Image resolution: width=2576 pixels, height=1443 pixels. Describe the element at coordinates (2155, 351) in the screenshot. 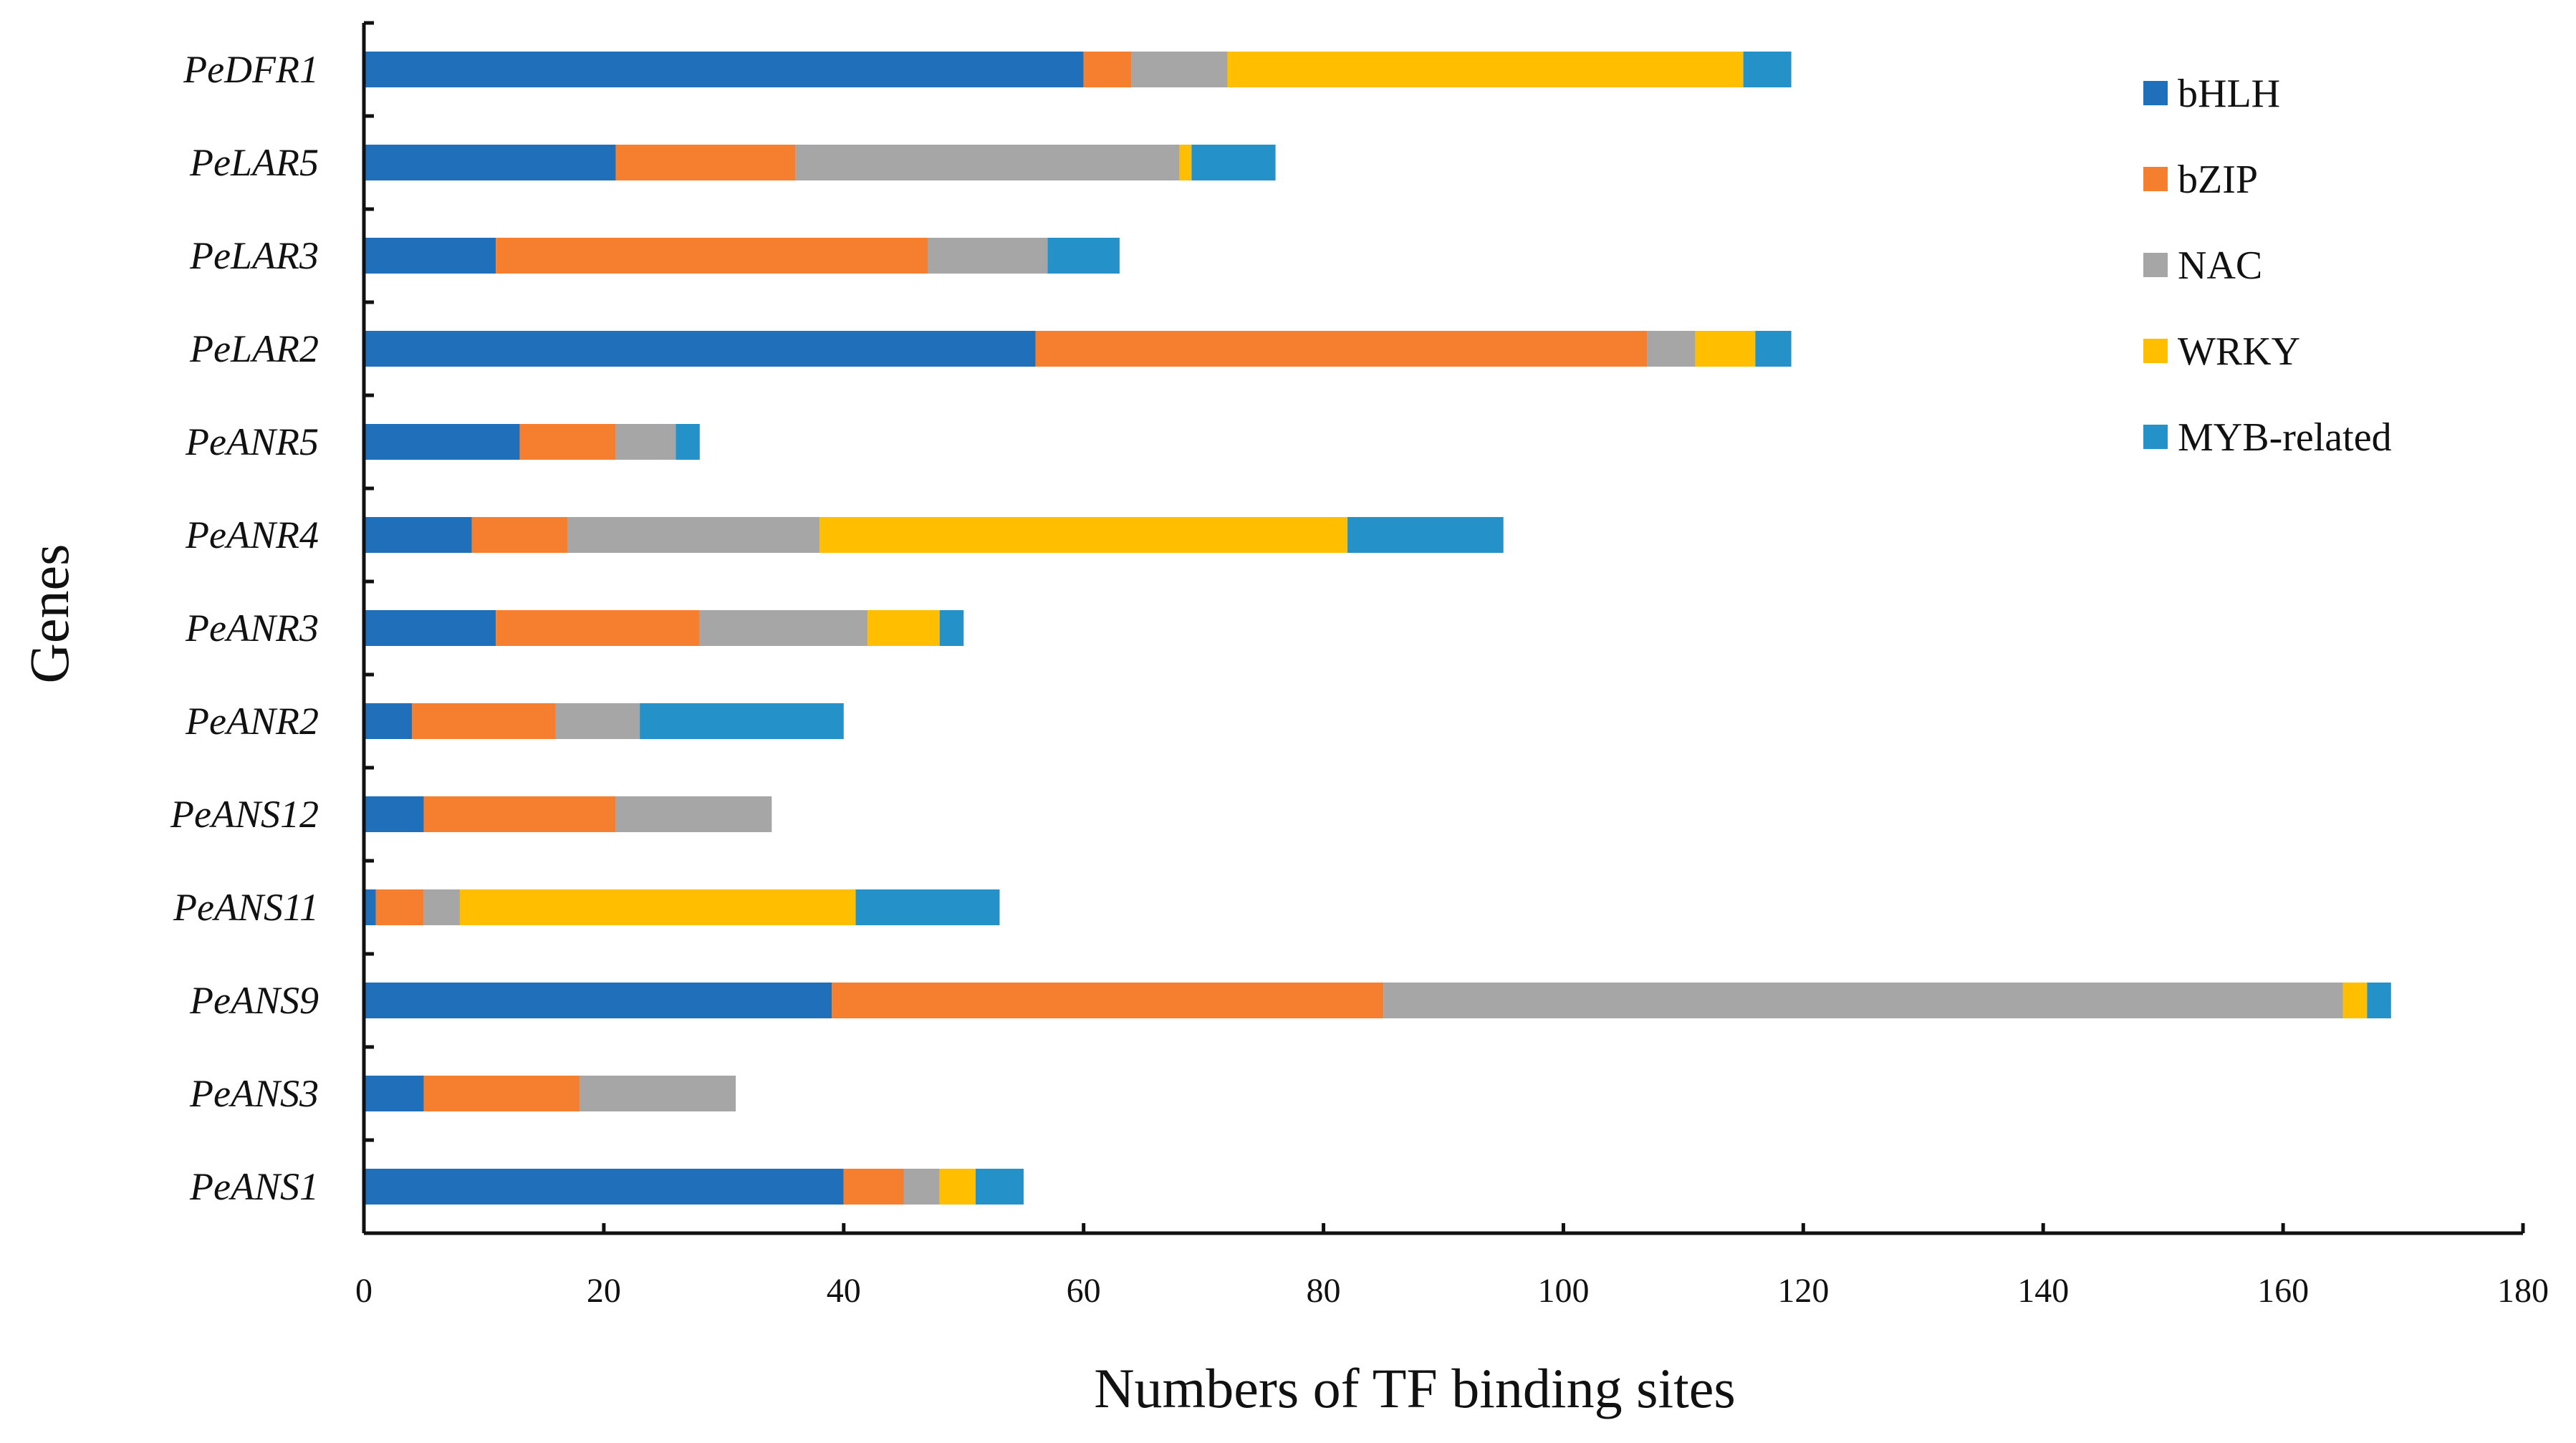

I see `legend-swatch-WRKY` at that location.